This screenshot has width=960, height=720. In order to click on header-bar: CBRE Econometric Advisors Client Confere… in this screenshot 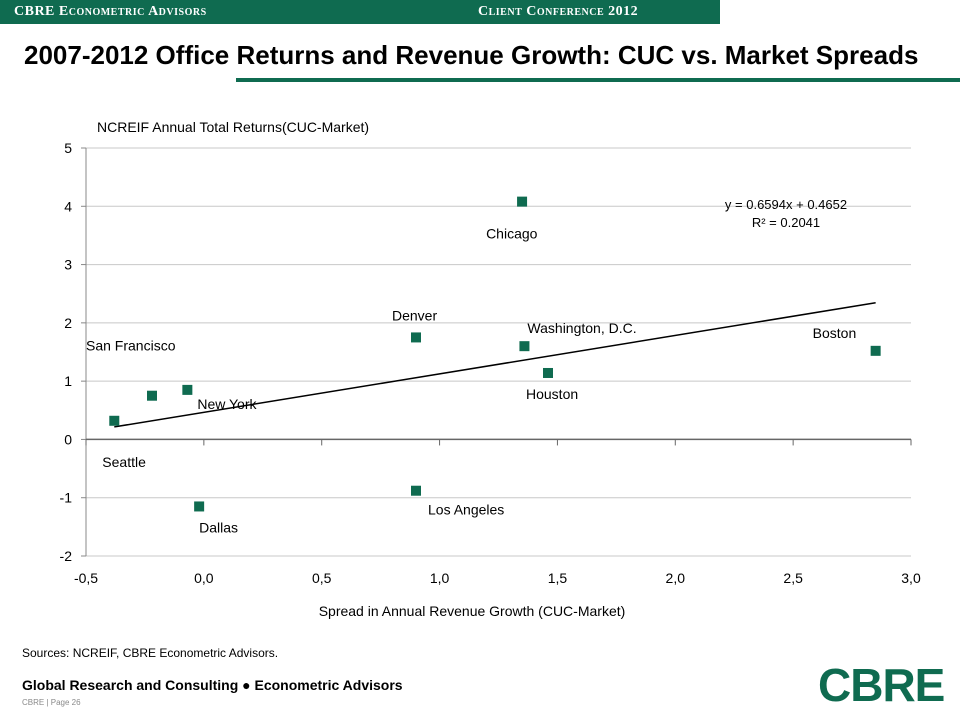, I will do `click(360, 12)`.